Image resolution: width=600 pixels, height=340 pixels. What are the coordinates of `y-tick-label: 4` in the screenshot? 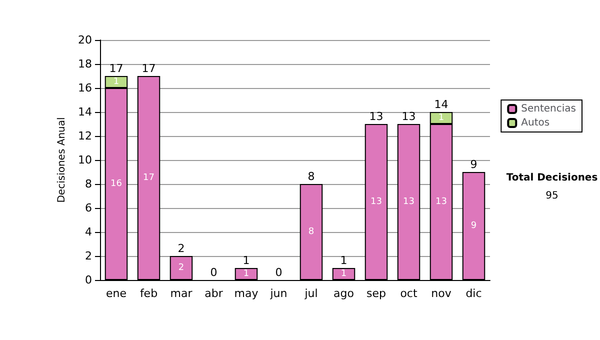 It's located at (88, 232).